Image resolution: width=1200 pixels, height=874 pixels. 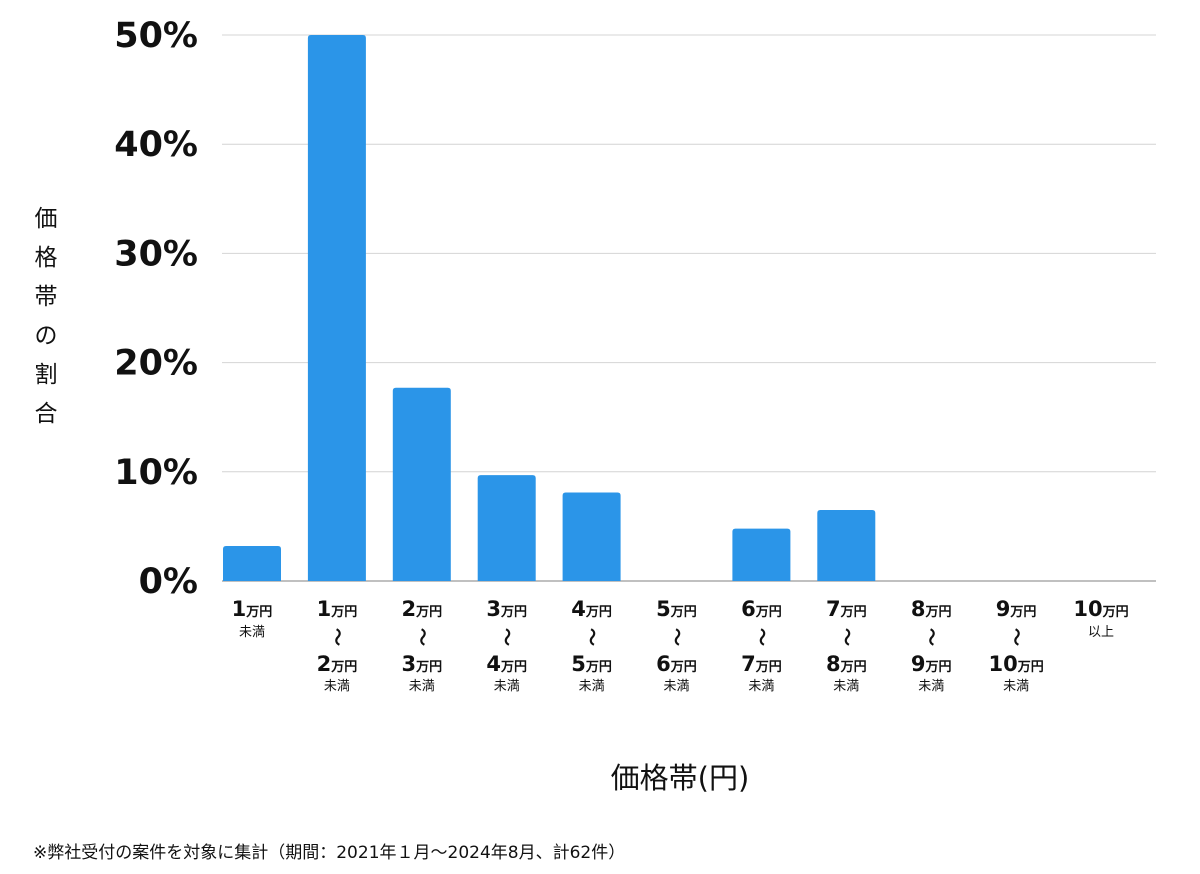 I want to click on y-axis-title-char: の, so click(x=46, y=336).